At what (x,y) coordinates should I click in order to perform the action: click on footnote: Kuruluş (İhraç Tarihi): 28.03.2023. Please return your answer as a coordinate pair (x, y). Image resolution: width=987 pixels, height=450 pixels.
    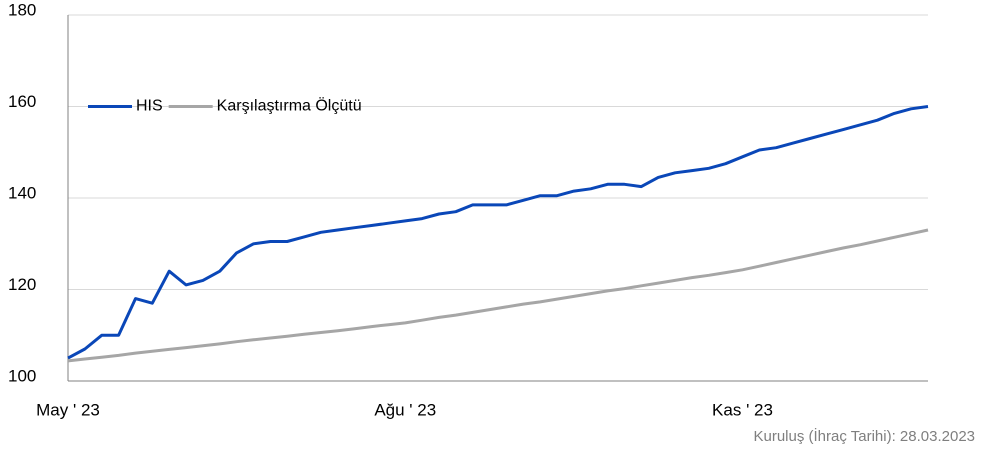
    Looking at the image, I should click on (864, 436).